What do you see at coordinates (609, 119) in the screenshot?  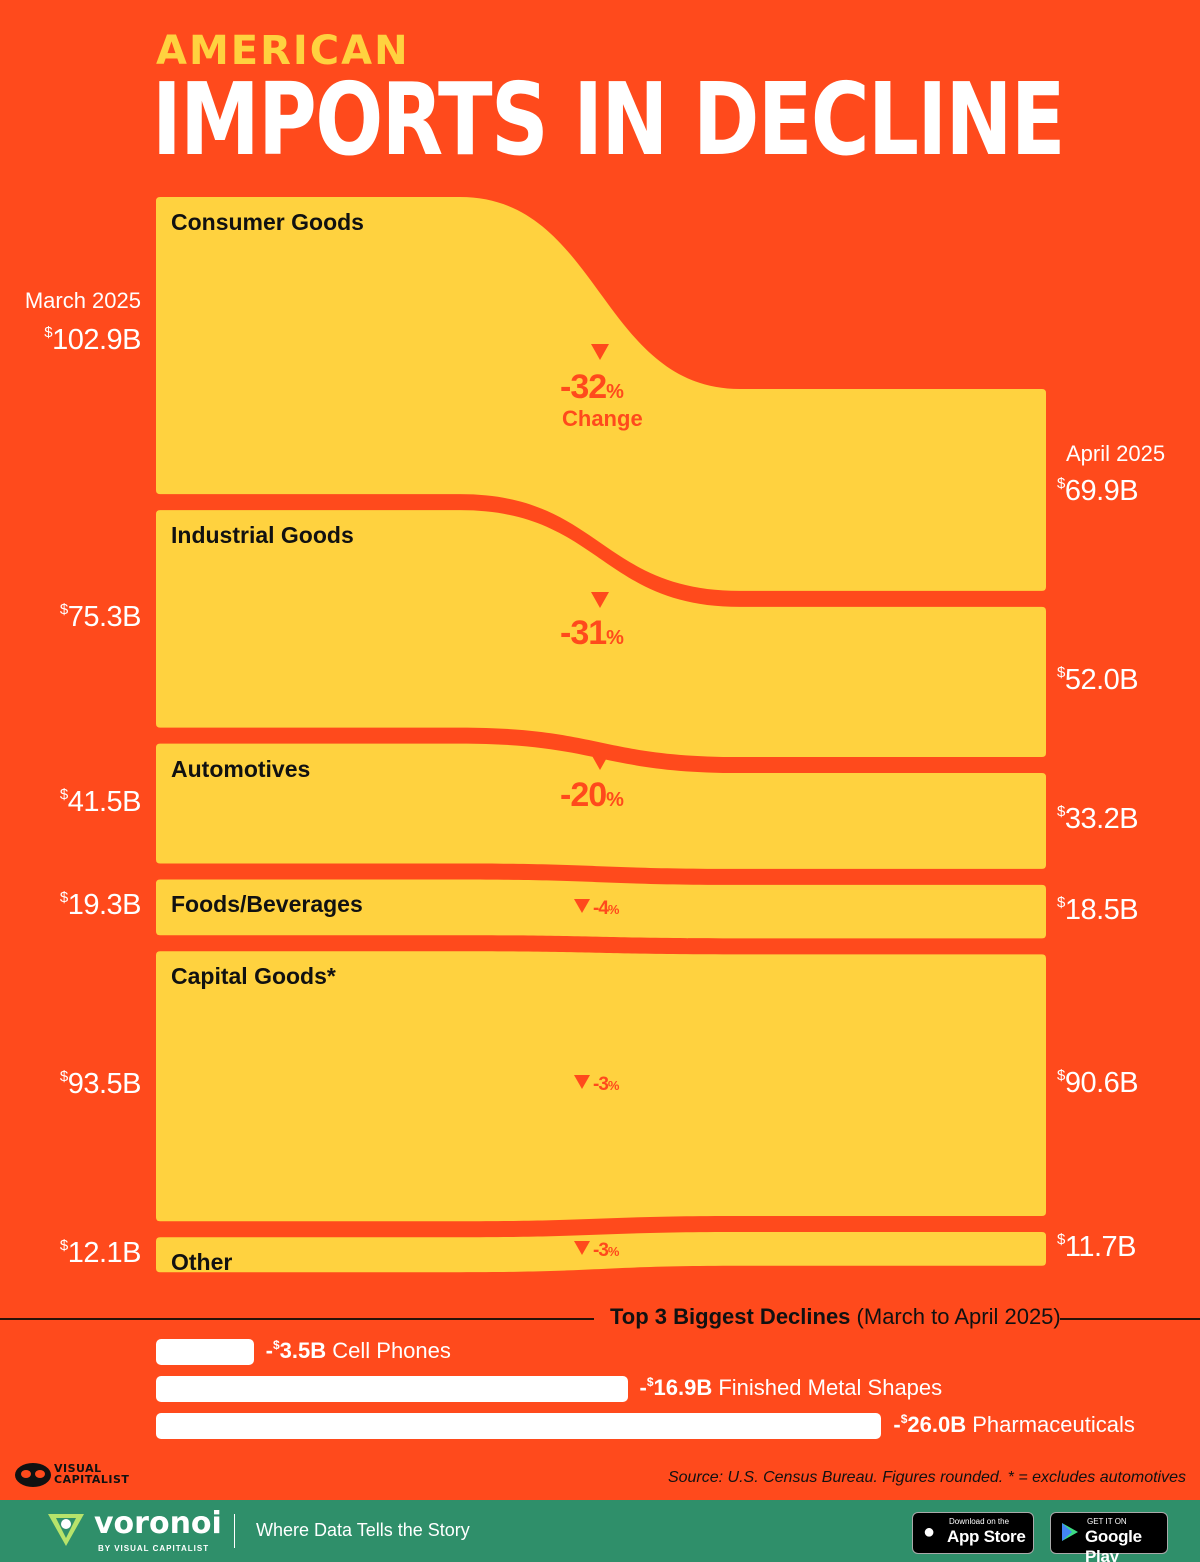 I see `headline-title: IMPORTS IN DECLINE` at bounding box center [609, 119].